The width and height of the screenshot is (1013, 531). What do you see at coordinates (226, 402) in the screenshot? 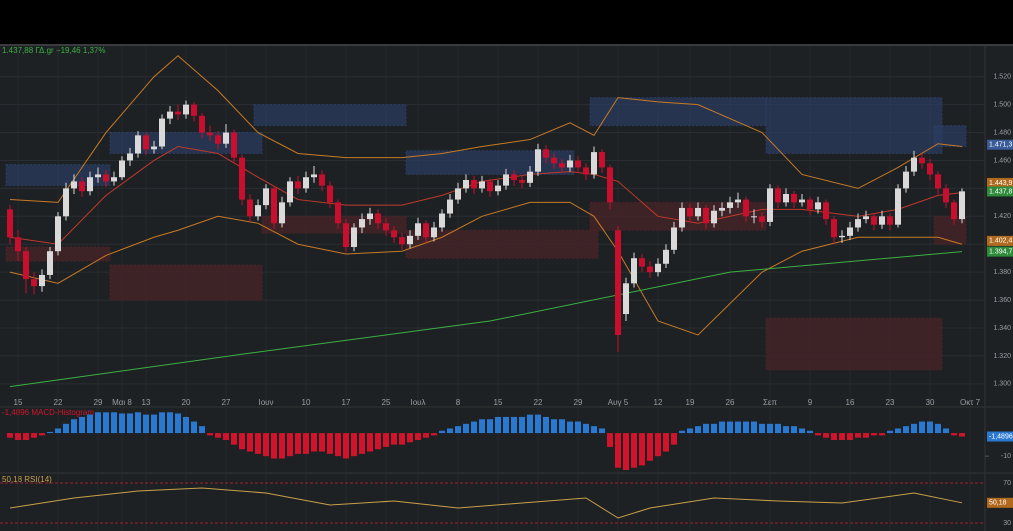
I see `x-tick-label: 27` at bounding box center [226, 402].